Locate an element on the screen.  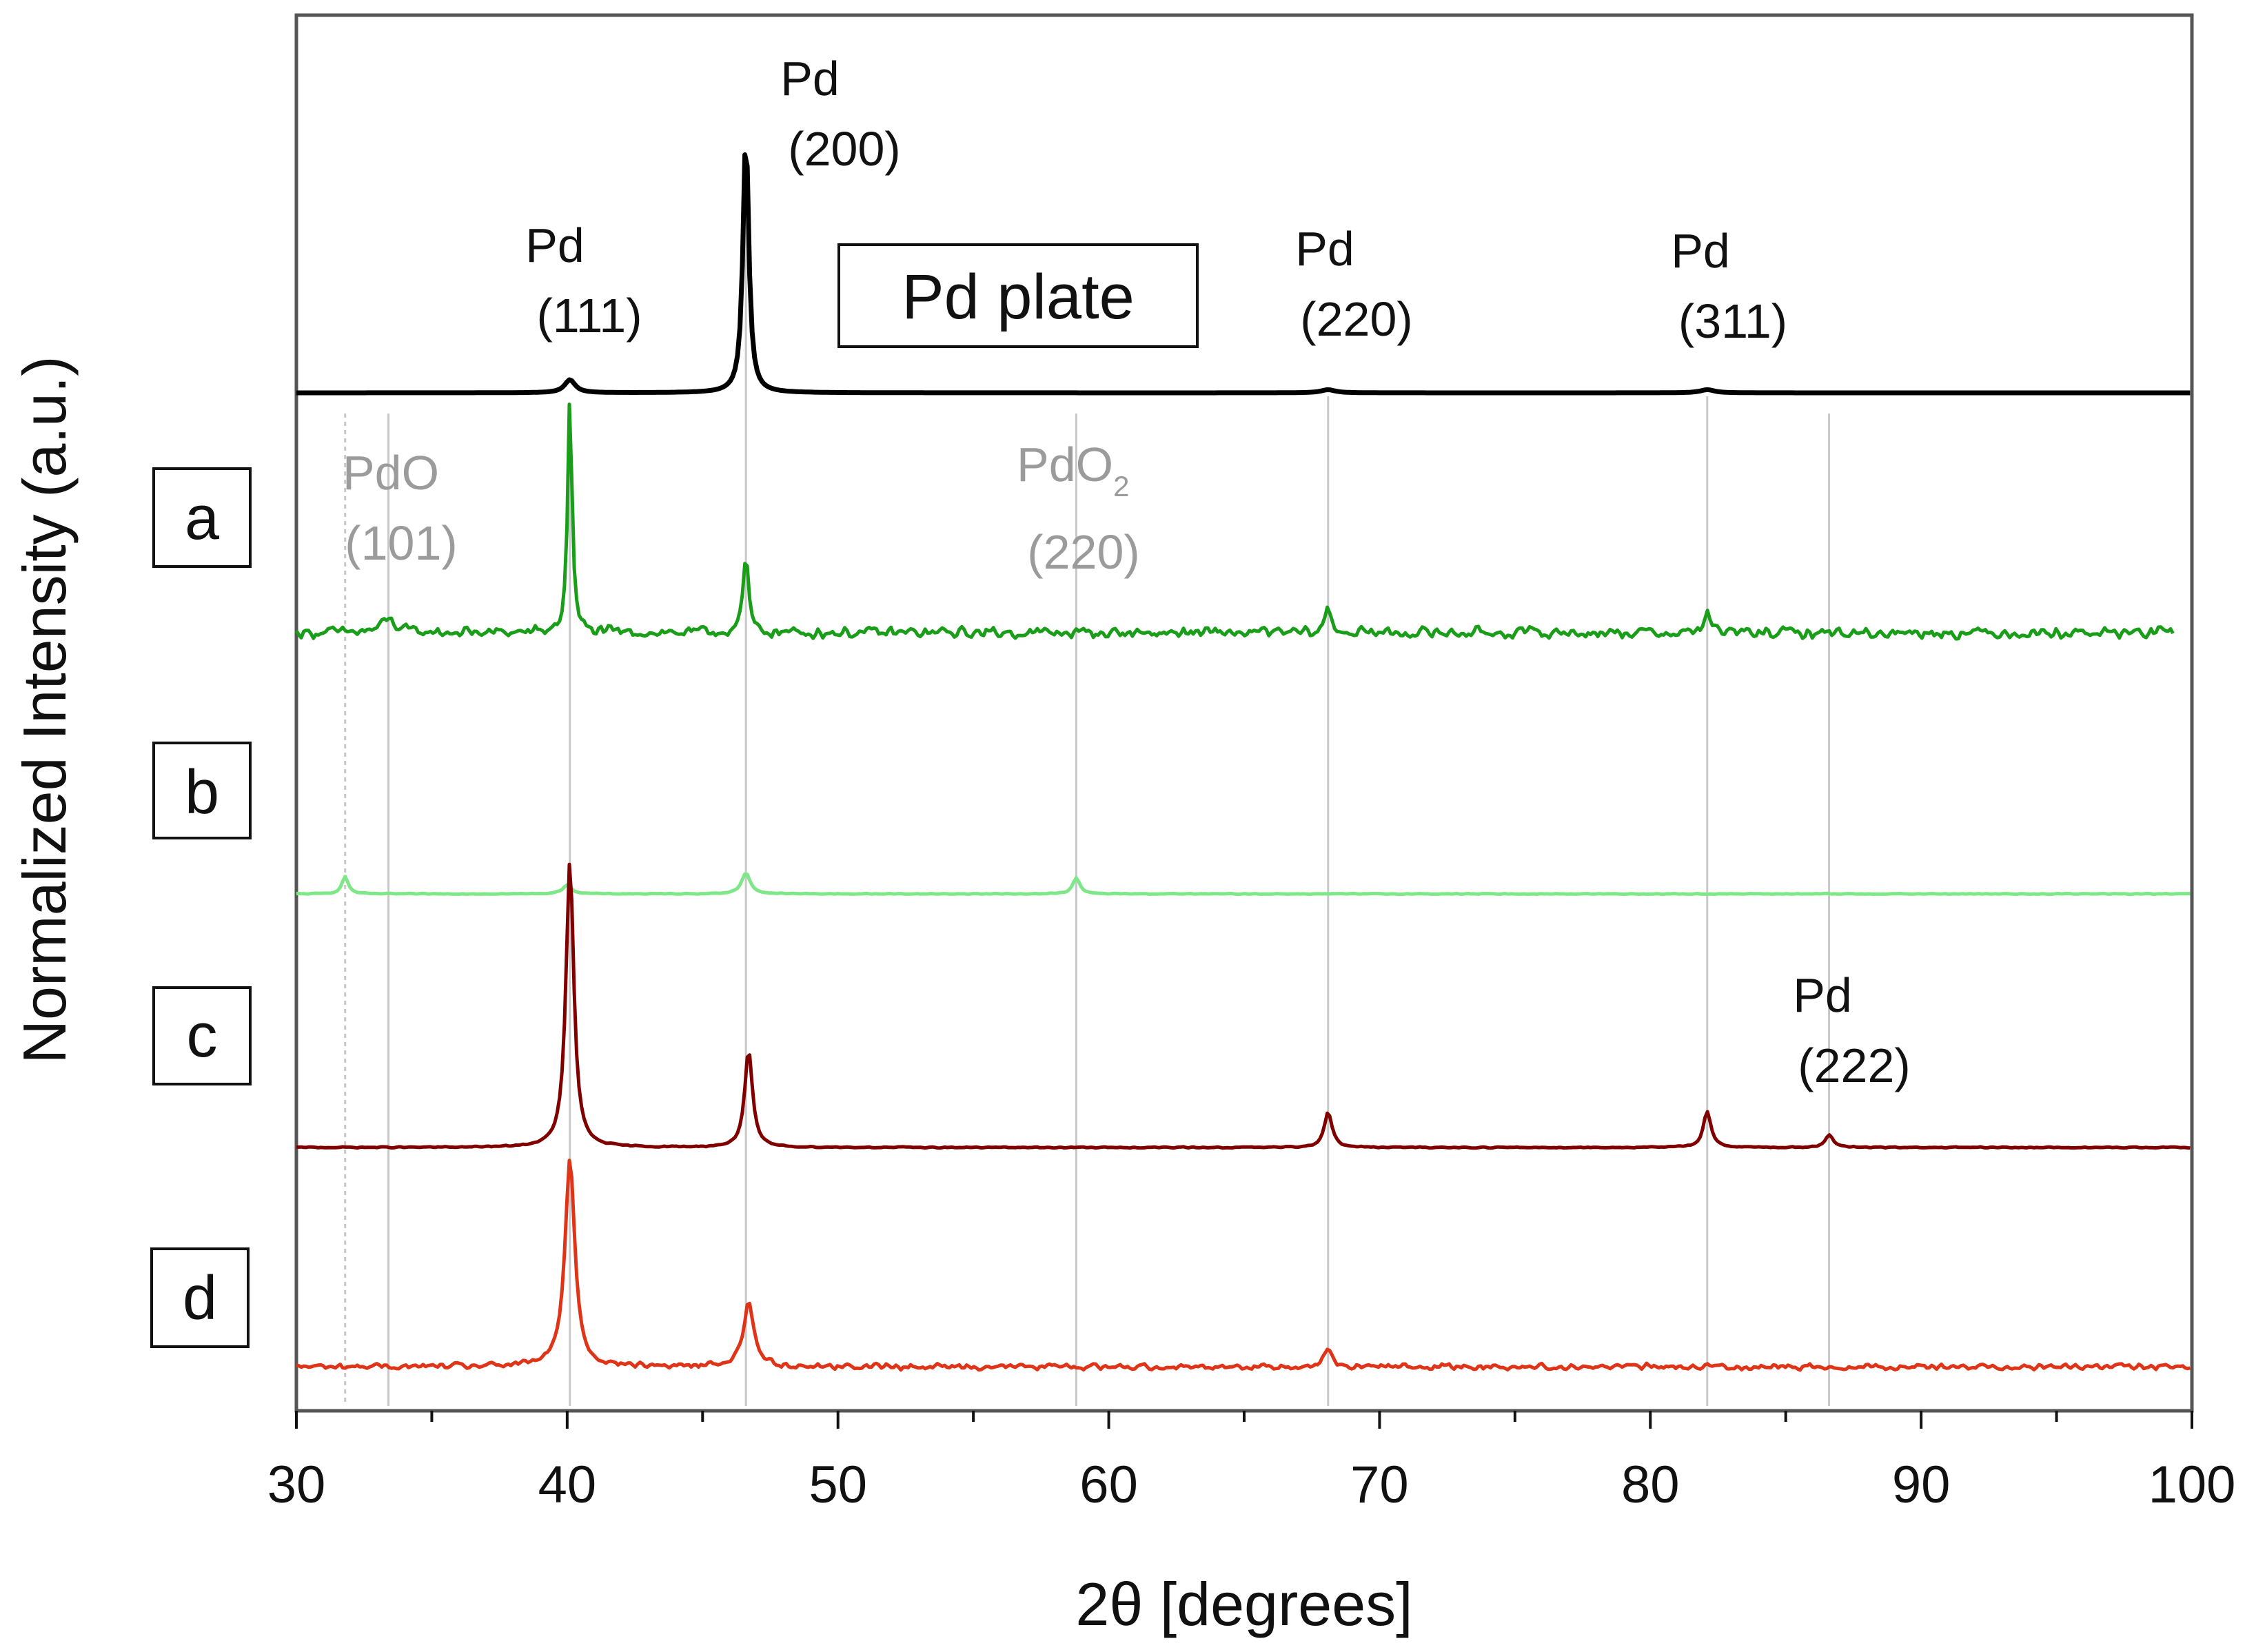
x-axis-label: 2θ [degrees] is located at coordinates (1243, 1604).